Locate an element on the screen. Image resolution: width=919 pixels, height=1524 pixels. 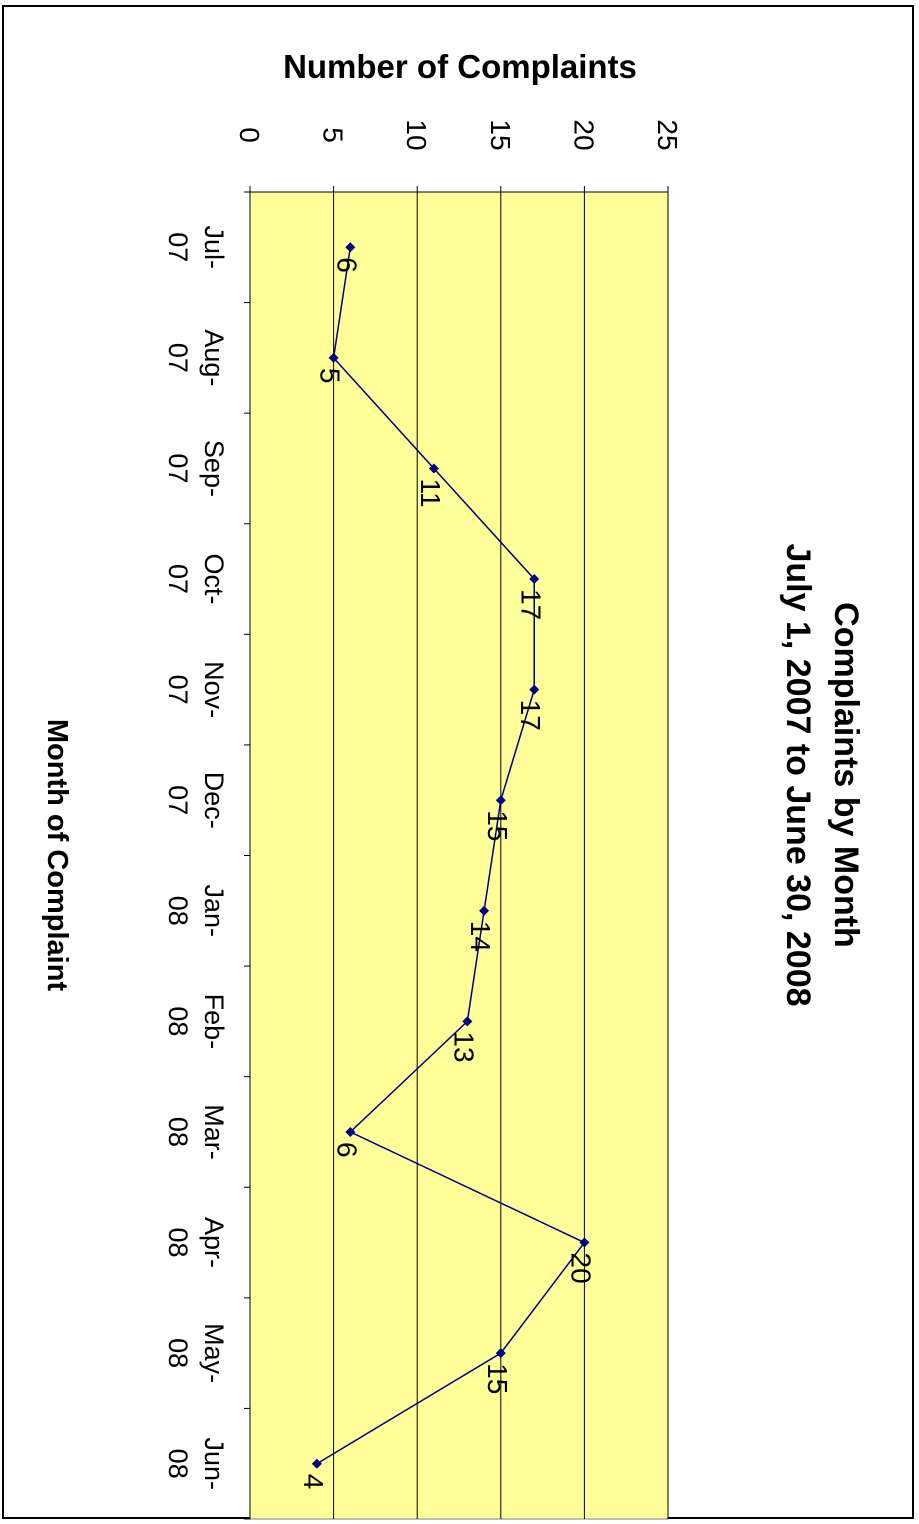
data-label-2: 11 is located at coordinates (430, 492).